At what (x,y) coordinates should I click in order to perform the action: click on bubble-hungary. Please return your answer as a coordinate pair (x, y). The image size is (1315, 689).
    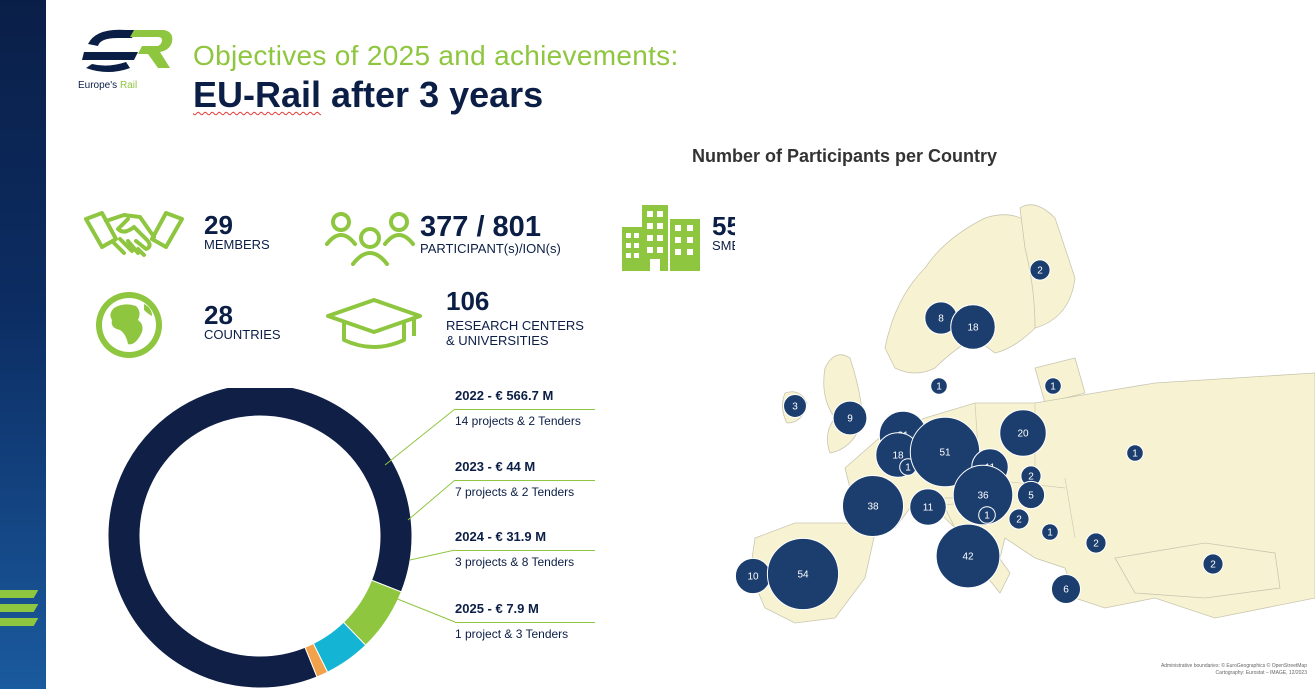
    Looking at the image, I should click on (1031, 495).